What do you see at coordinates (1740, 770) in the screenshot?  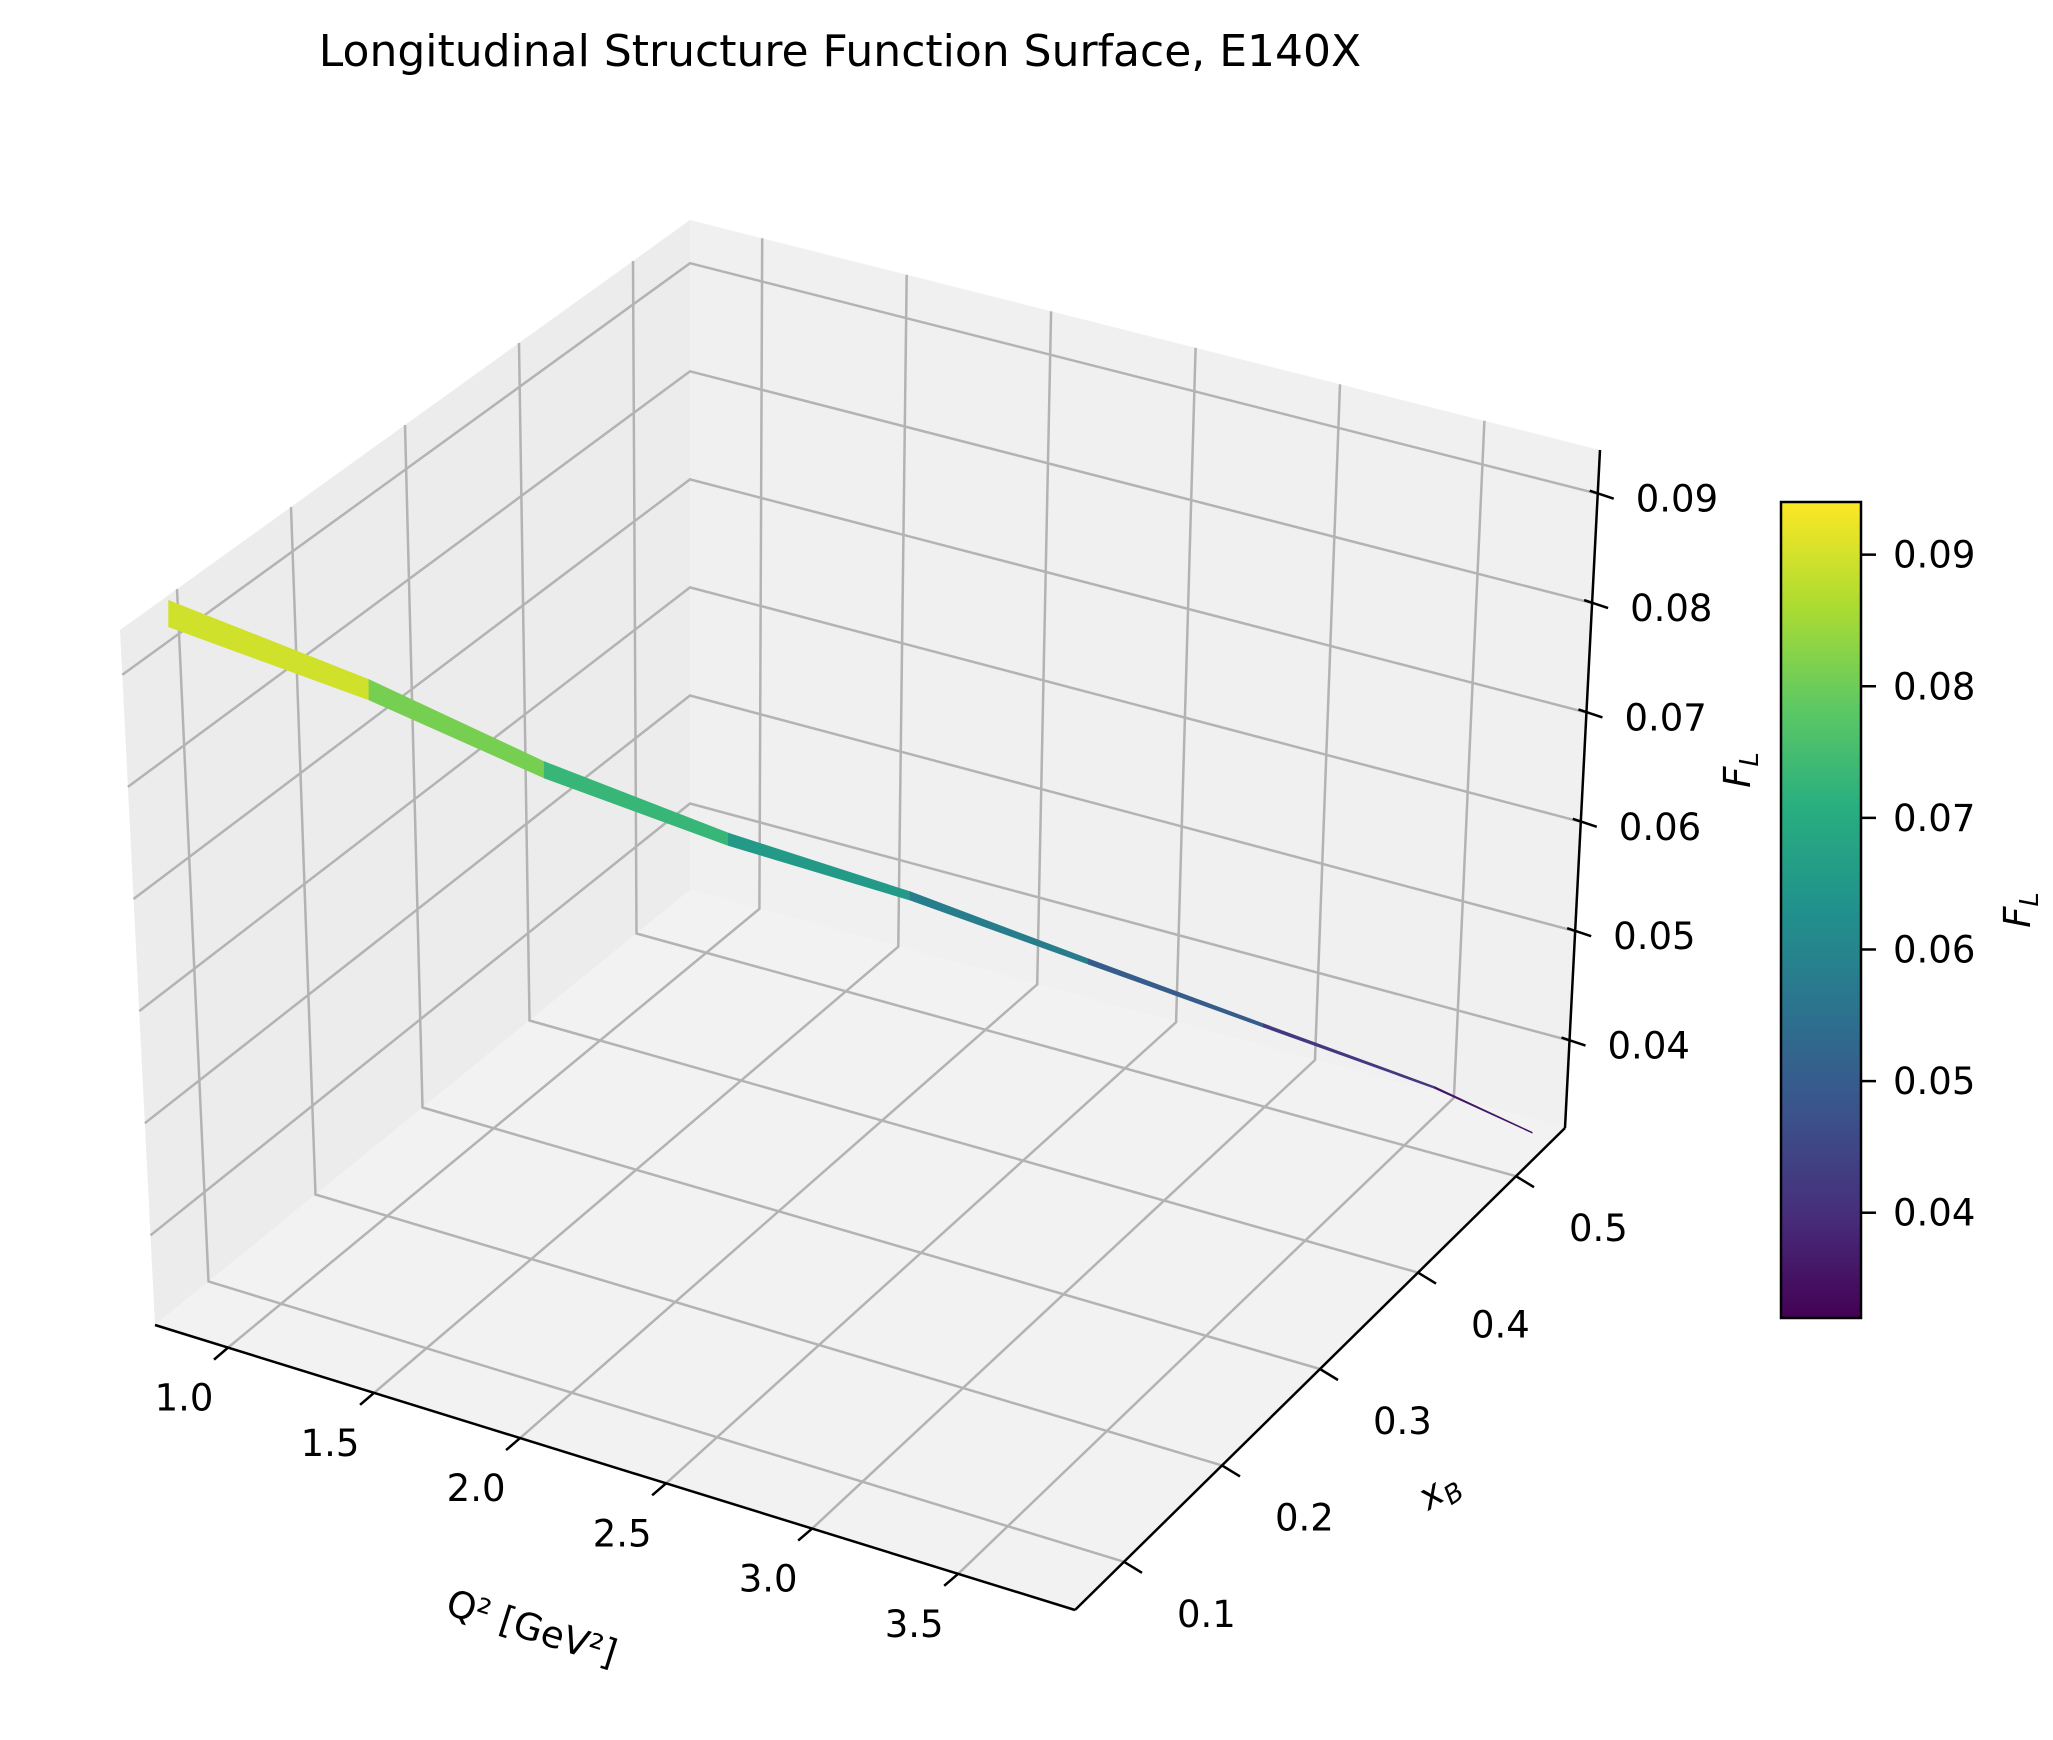 I see `z-axis-label: FL` at bounding box center [1740, 770].